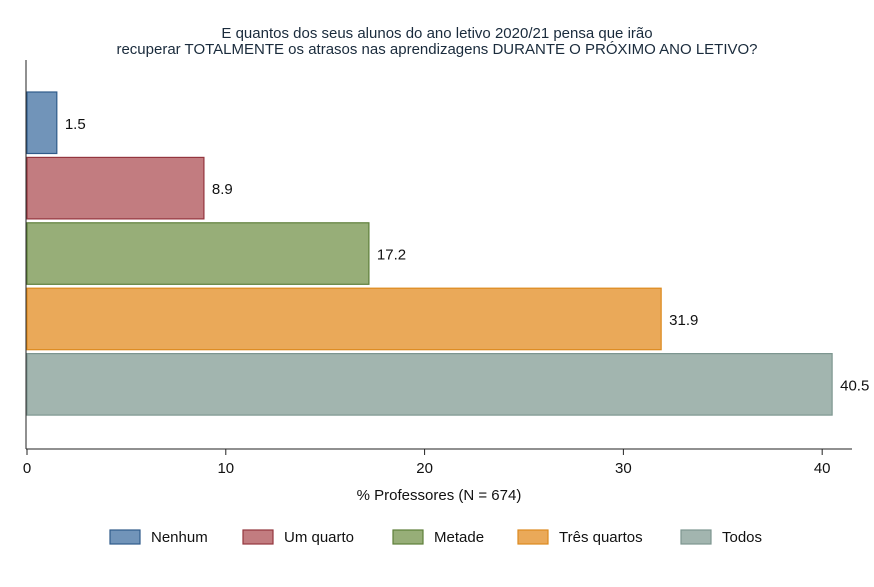 The width and height of the screenshot is (874, 587). Describe the element at coordinates (179, 537) in the screenshot. I see `legend-label: Nenhum` at that location.